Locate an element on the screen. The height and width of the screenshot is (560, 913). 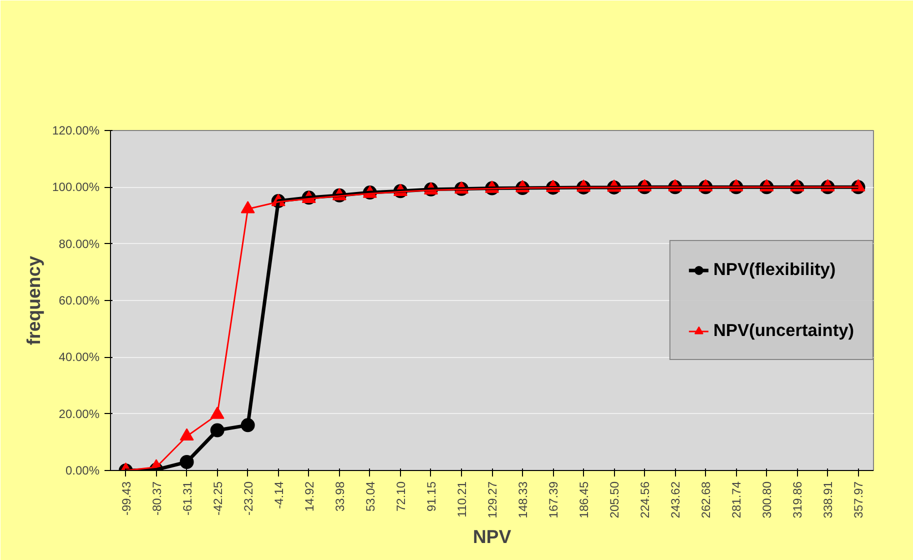
legend-label: NPV(uncertainty) is located at coordinates (783, 330).